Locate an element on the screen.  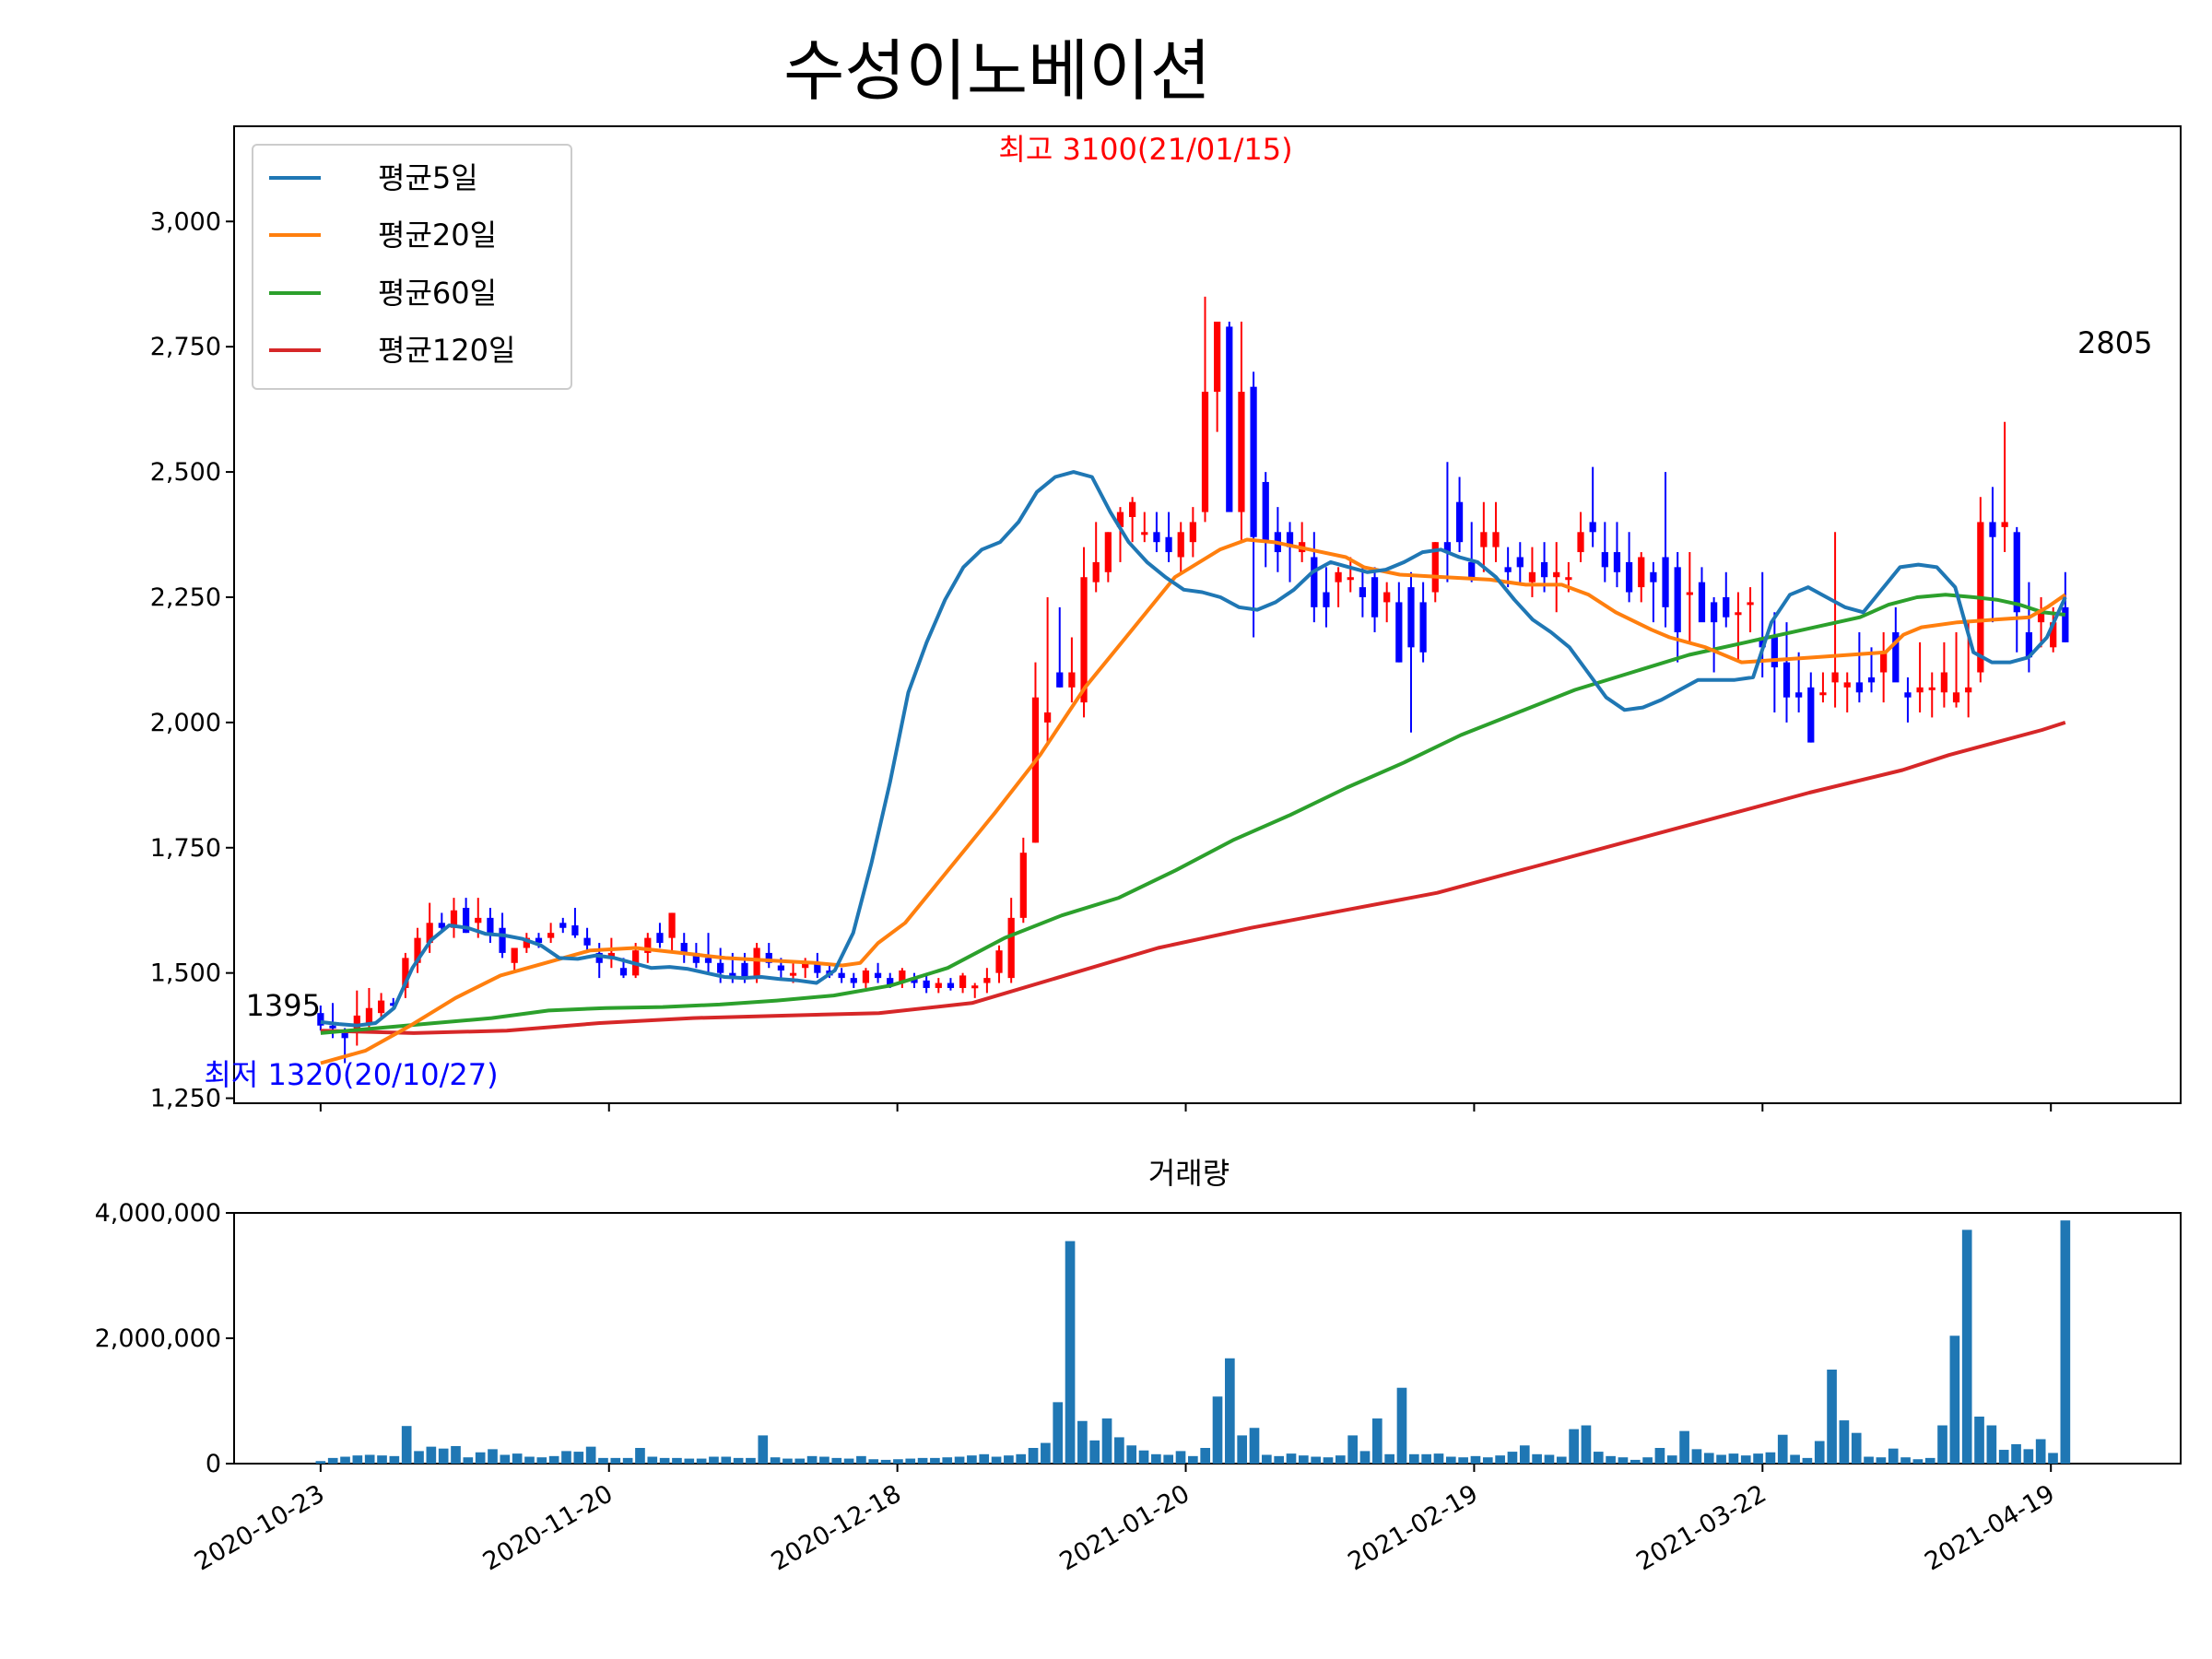
annotation-first-close: 1395 is located at coordinates (283, 1005).